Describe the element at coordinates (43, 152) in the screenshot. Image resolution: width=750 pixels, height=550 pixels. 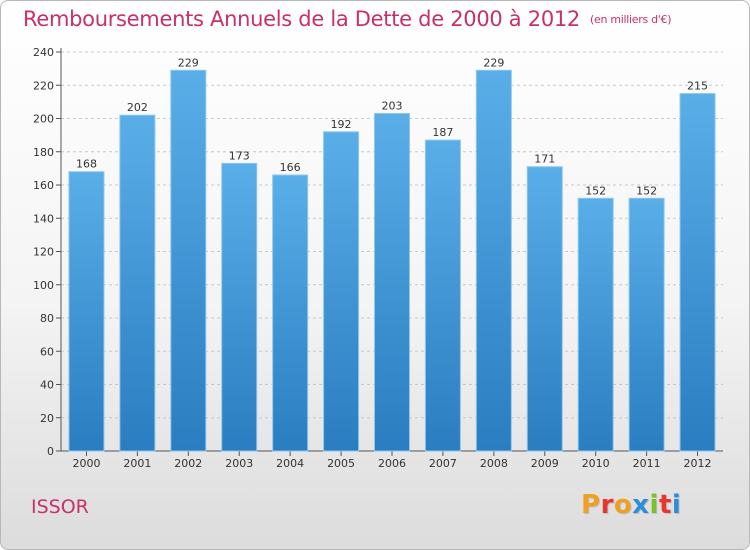
I see `y-tick-label: 180` at that location.